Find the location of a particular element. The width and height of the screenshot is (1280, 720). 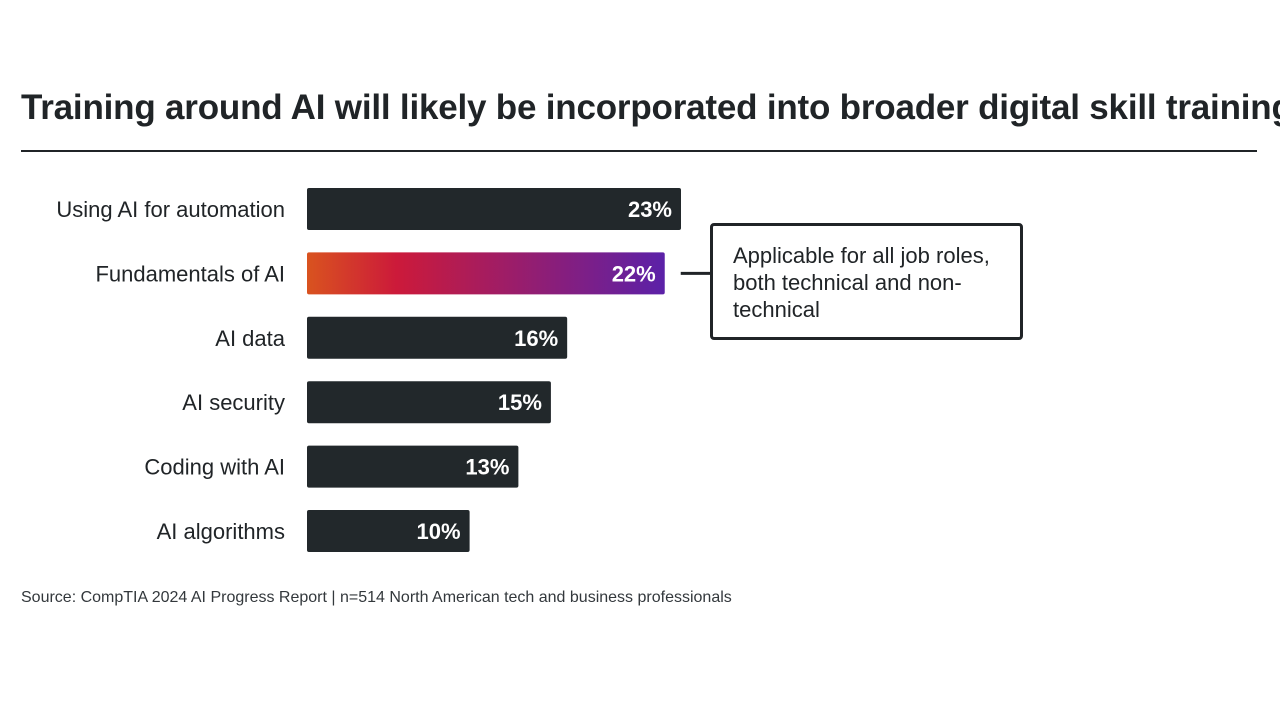

category-label: Fundamentals of AI is located at coordinates (190, 273).